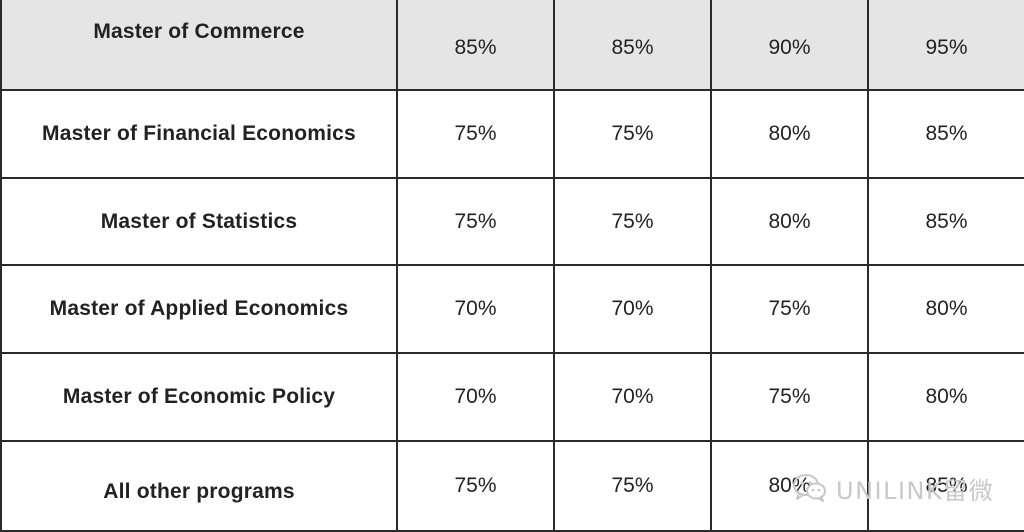 This screenshot has width=1024, height=532. I want to click on program-name: Master of Financial Economics, so click(199, 134).